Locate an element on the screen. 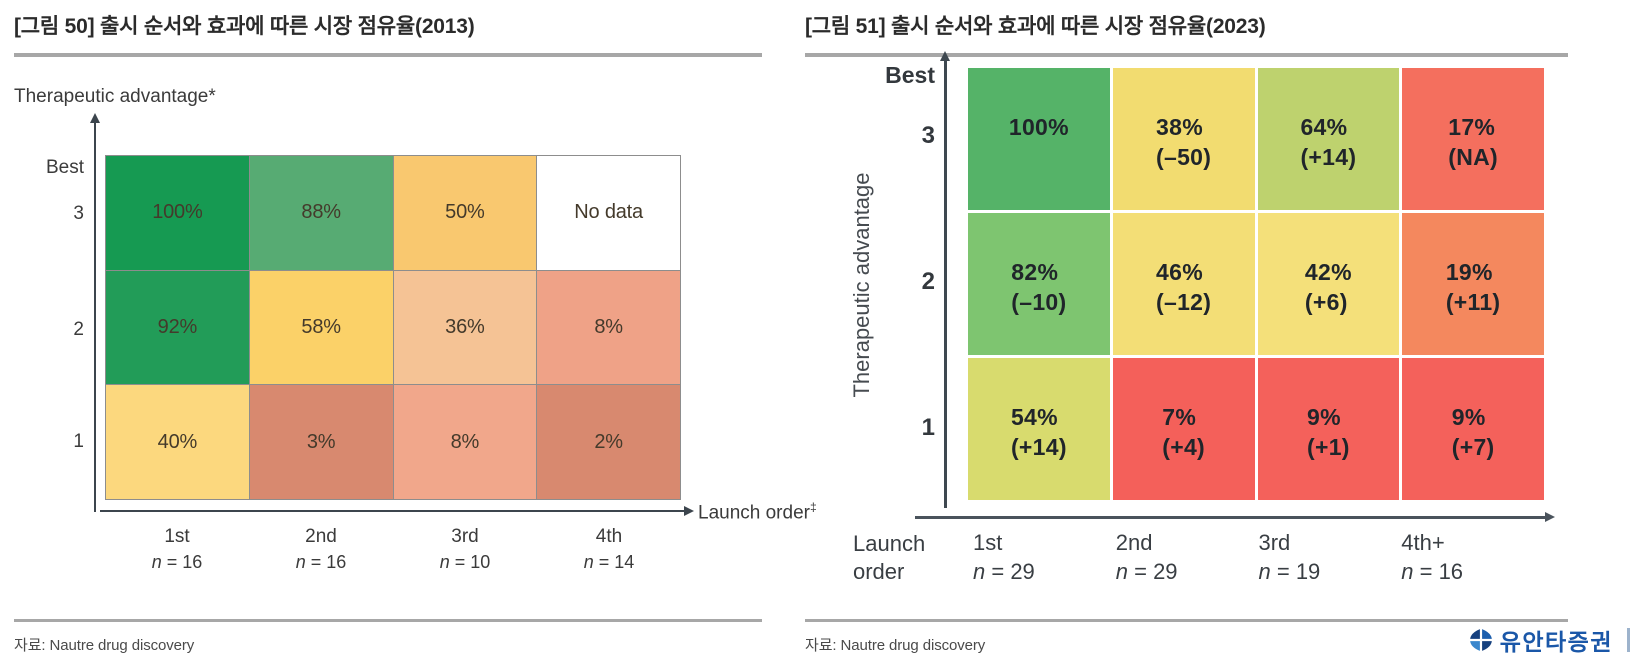 The height and width of the screenshot is (659, 1634). heatmap-cell: 9% (+1) is located at coordinates (1328, 429).